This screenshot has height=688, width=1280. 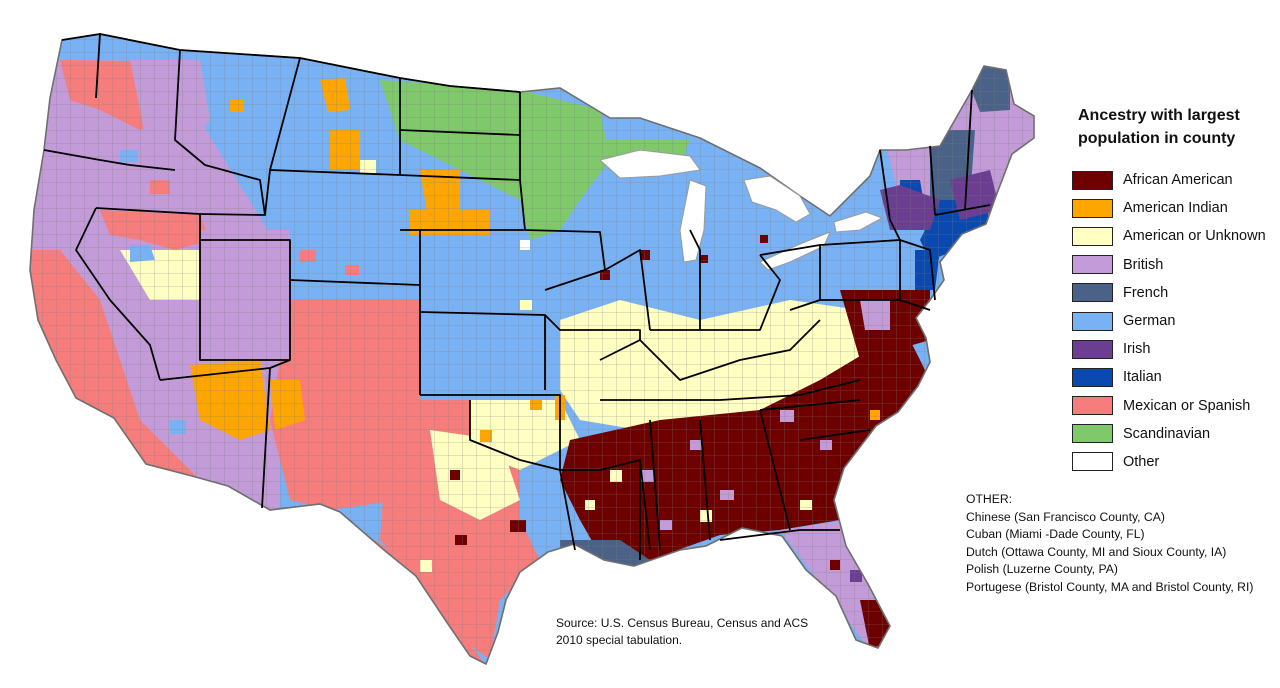 What do you see at coordinates (1159, 115) in the screenshot?
I see `legend-title-line1: Ancestry with largest` at bounding box center [1159, 115].